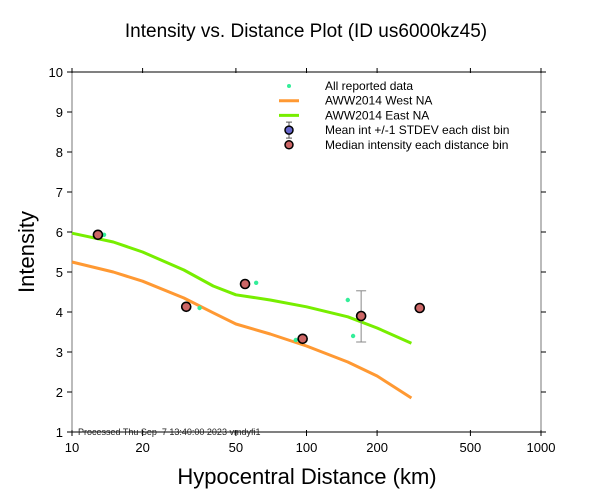  Describe the element at coordinates (59, 152) in the screenshot. I see `y-tick-label: 8` at that location.